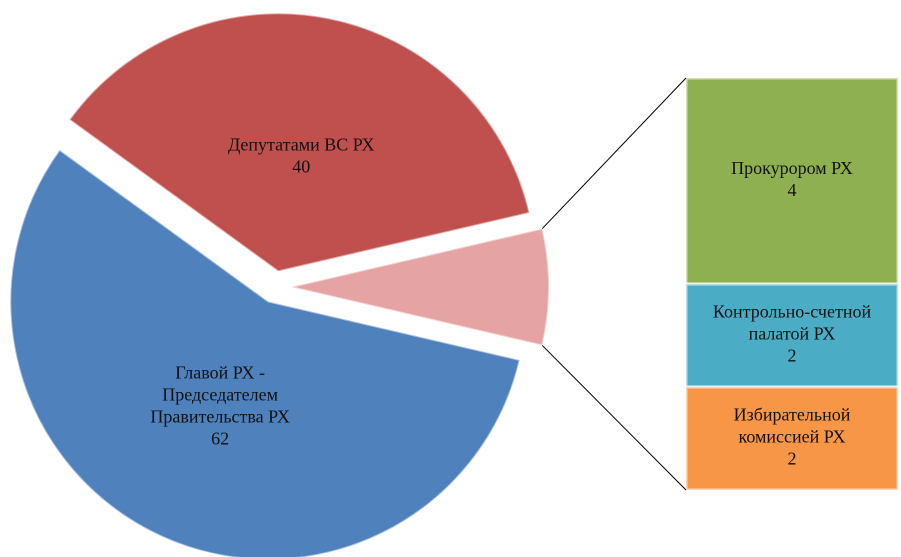  I want to click on slice-label: Депутатами ВС РХ, so click(301, 145).